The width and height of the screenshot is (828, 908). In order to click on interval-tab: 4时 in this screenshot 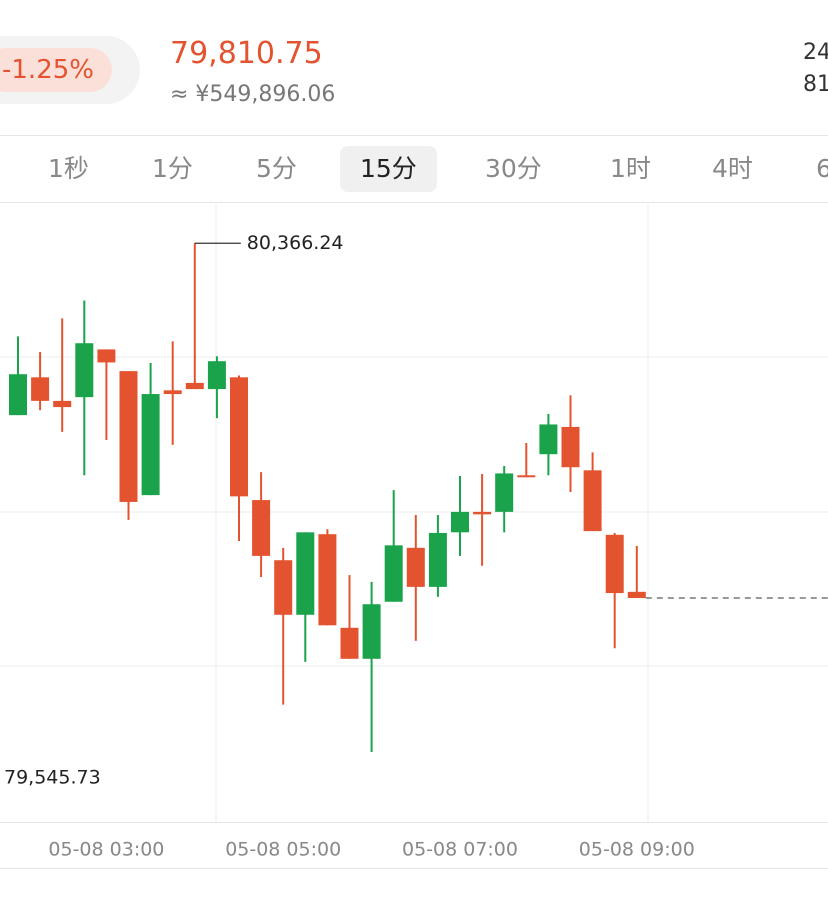, I will do `click(732, 168)`.